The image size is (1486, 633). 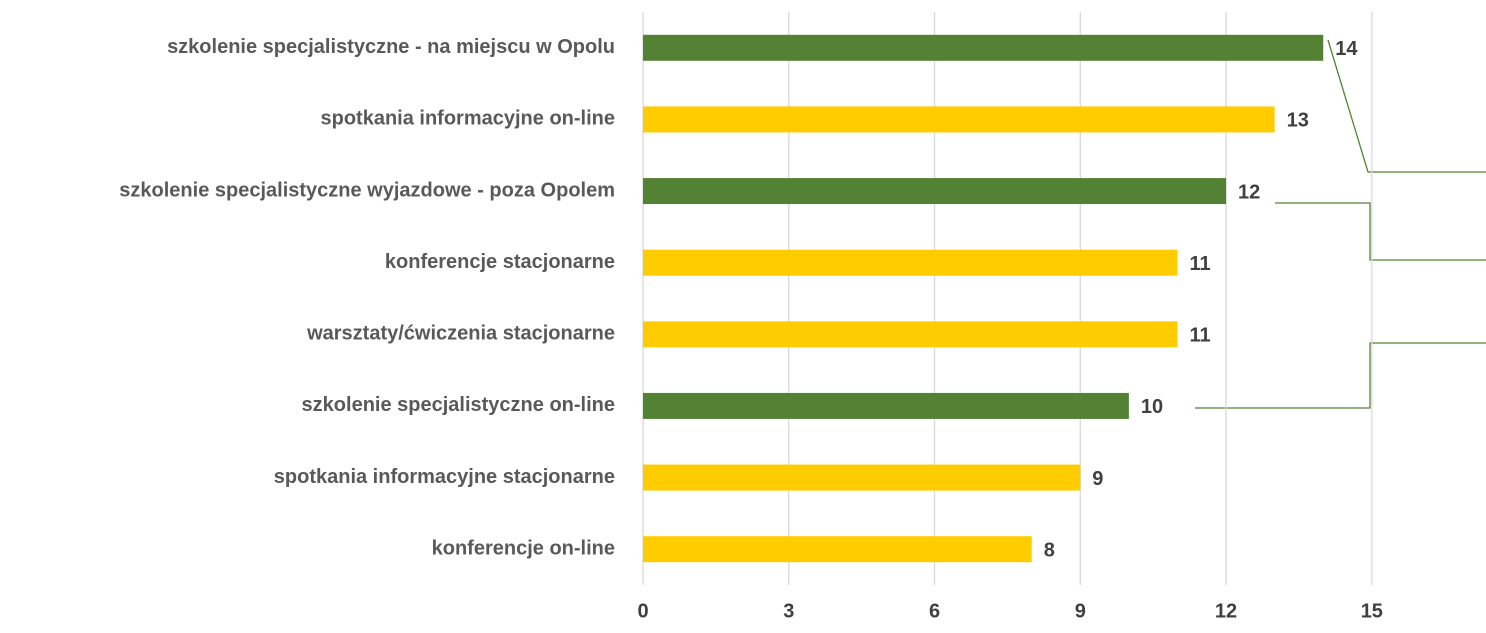 What do you see at coordinates (444, 477) in the screenshot?
I see `y-tick-label: spotkania informacyjne stacjonarne` at bounding box center [444, 477].